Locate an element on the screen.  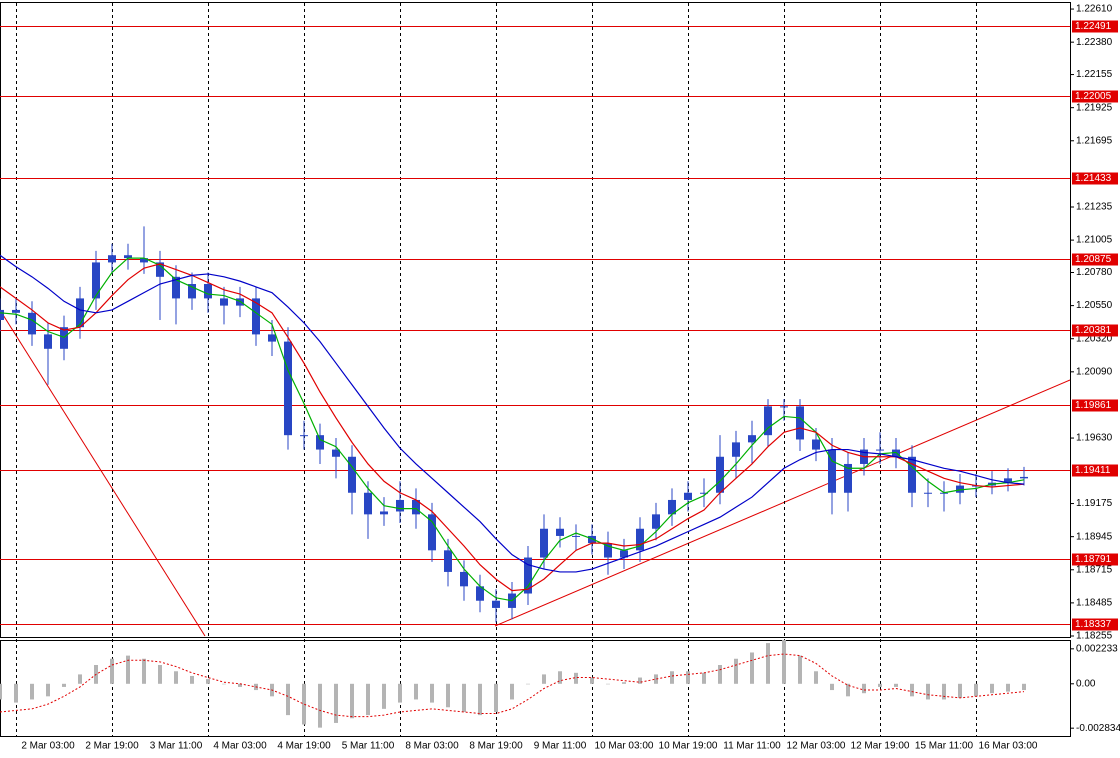
y-tick-label: 1.18715 is located at coordinates (1094, 569).